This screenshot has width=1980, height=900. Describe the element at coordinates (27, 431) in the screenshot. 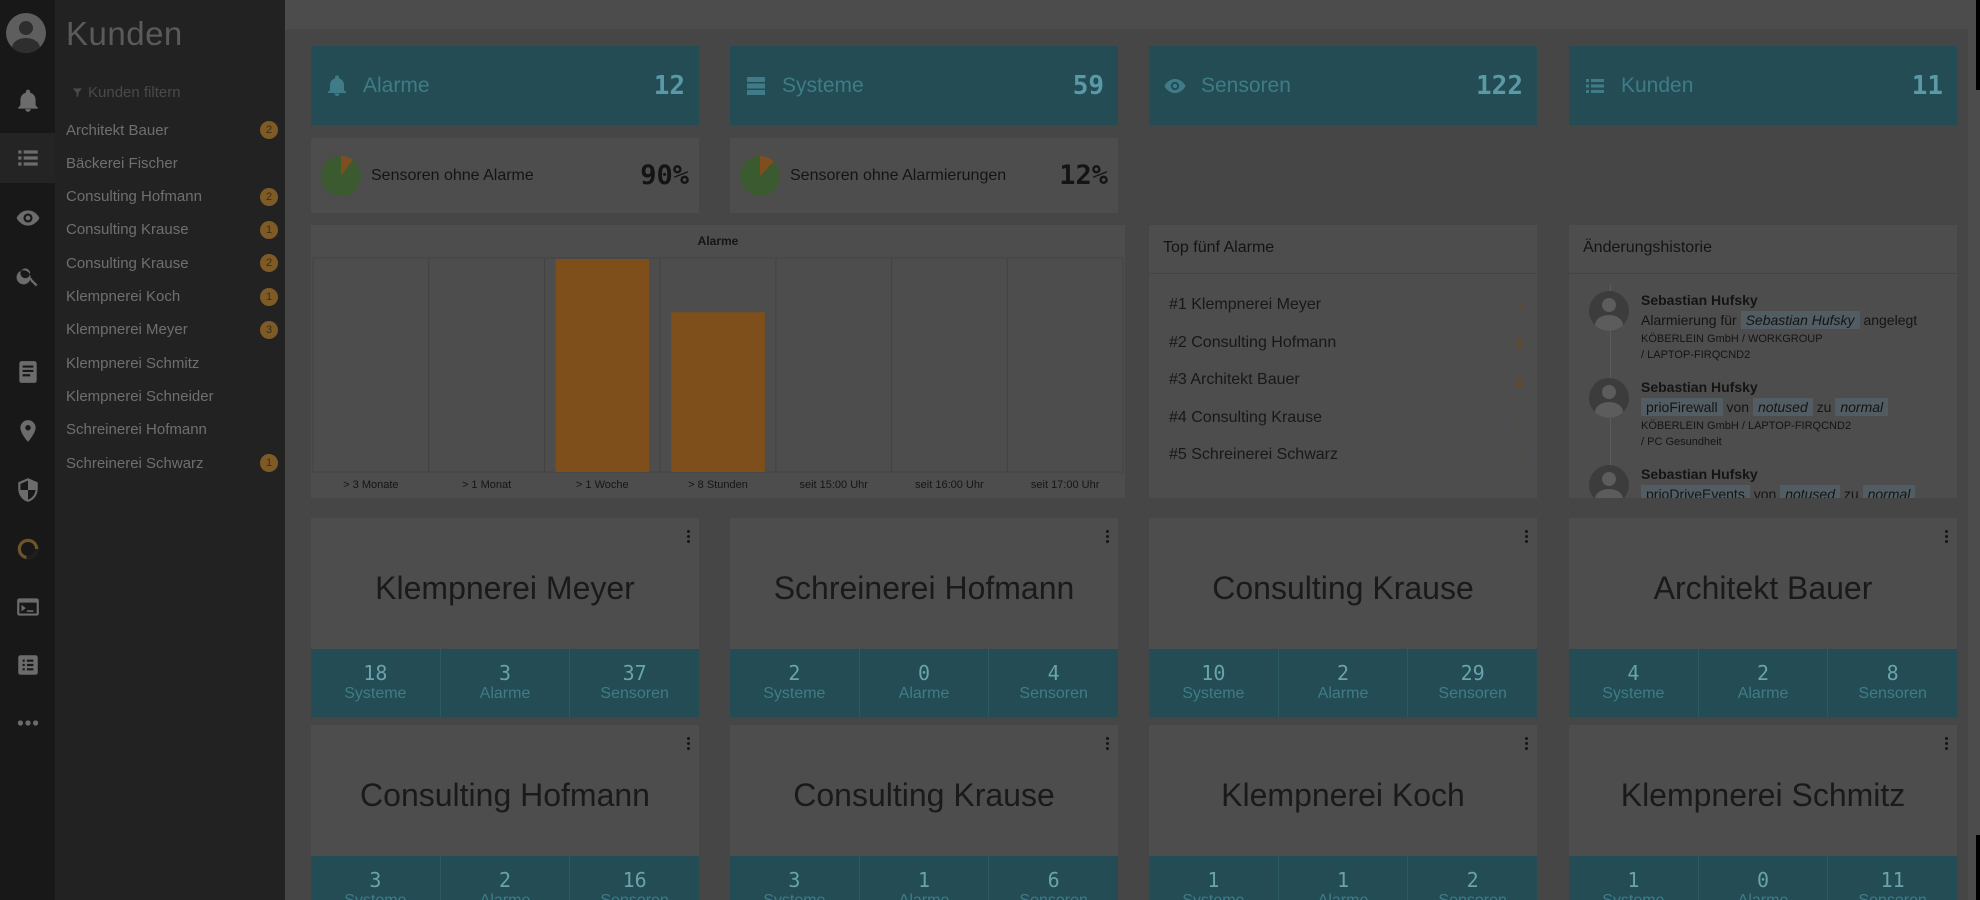

I see `location-pin-icon` at that location.